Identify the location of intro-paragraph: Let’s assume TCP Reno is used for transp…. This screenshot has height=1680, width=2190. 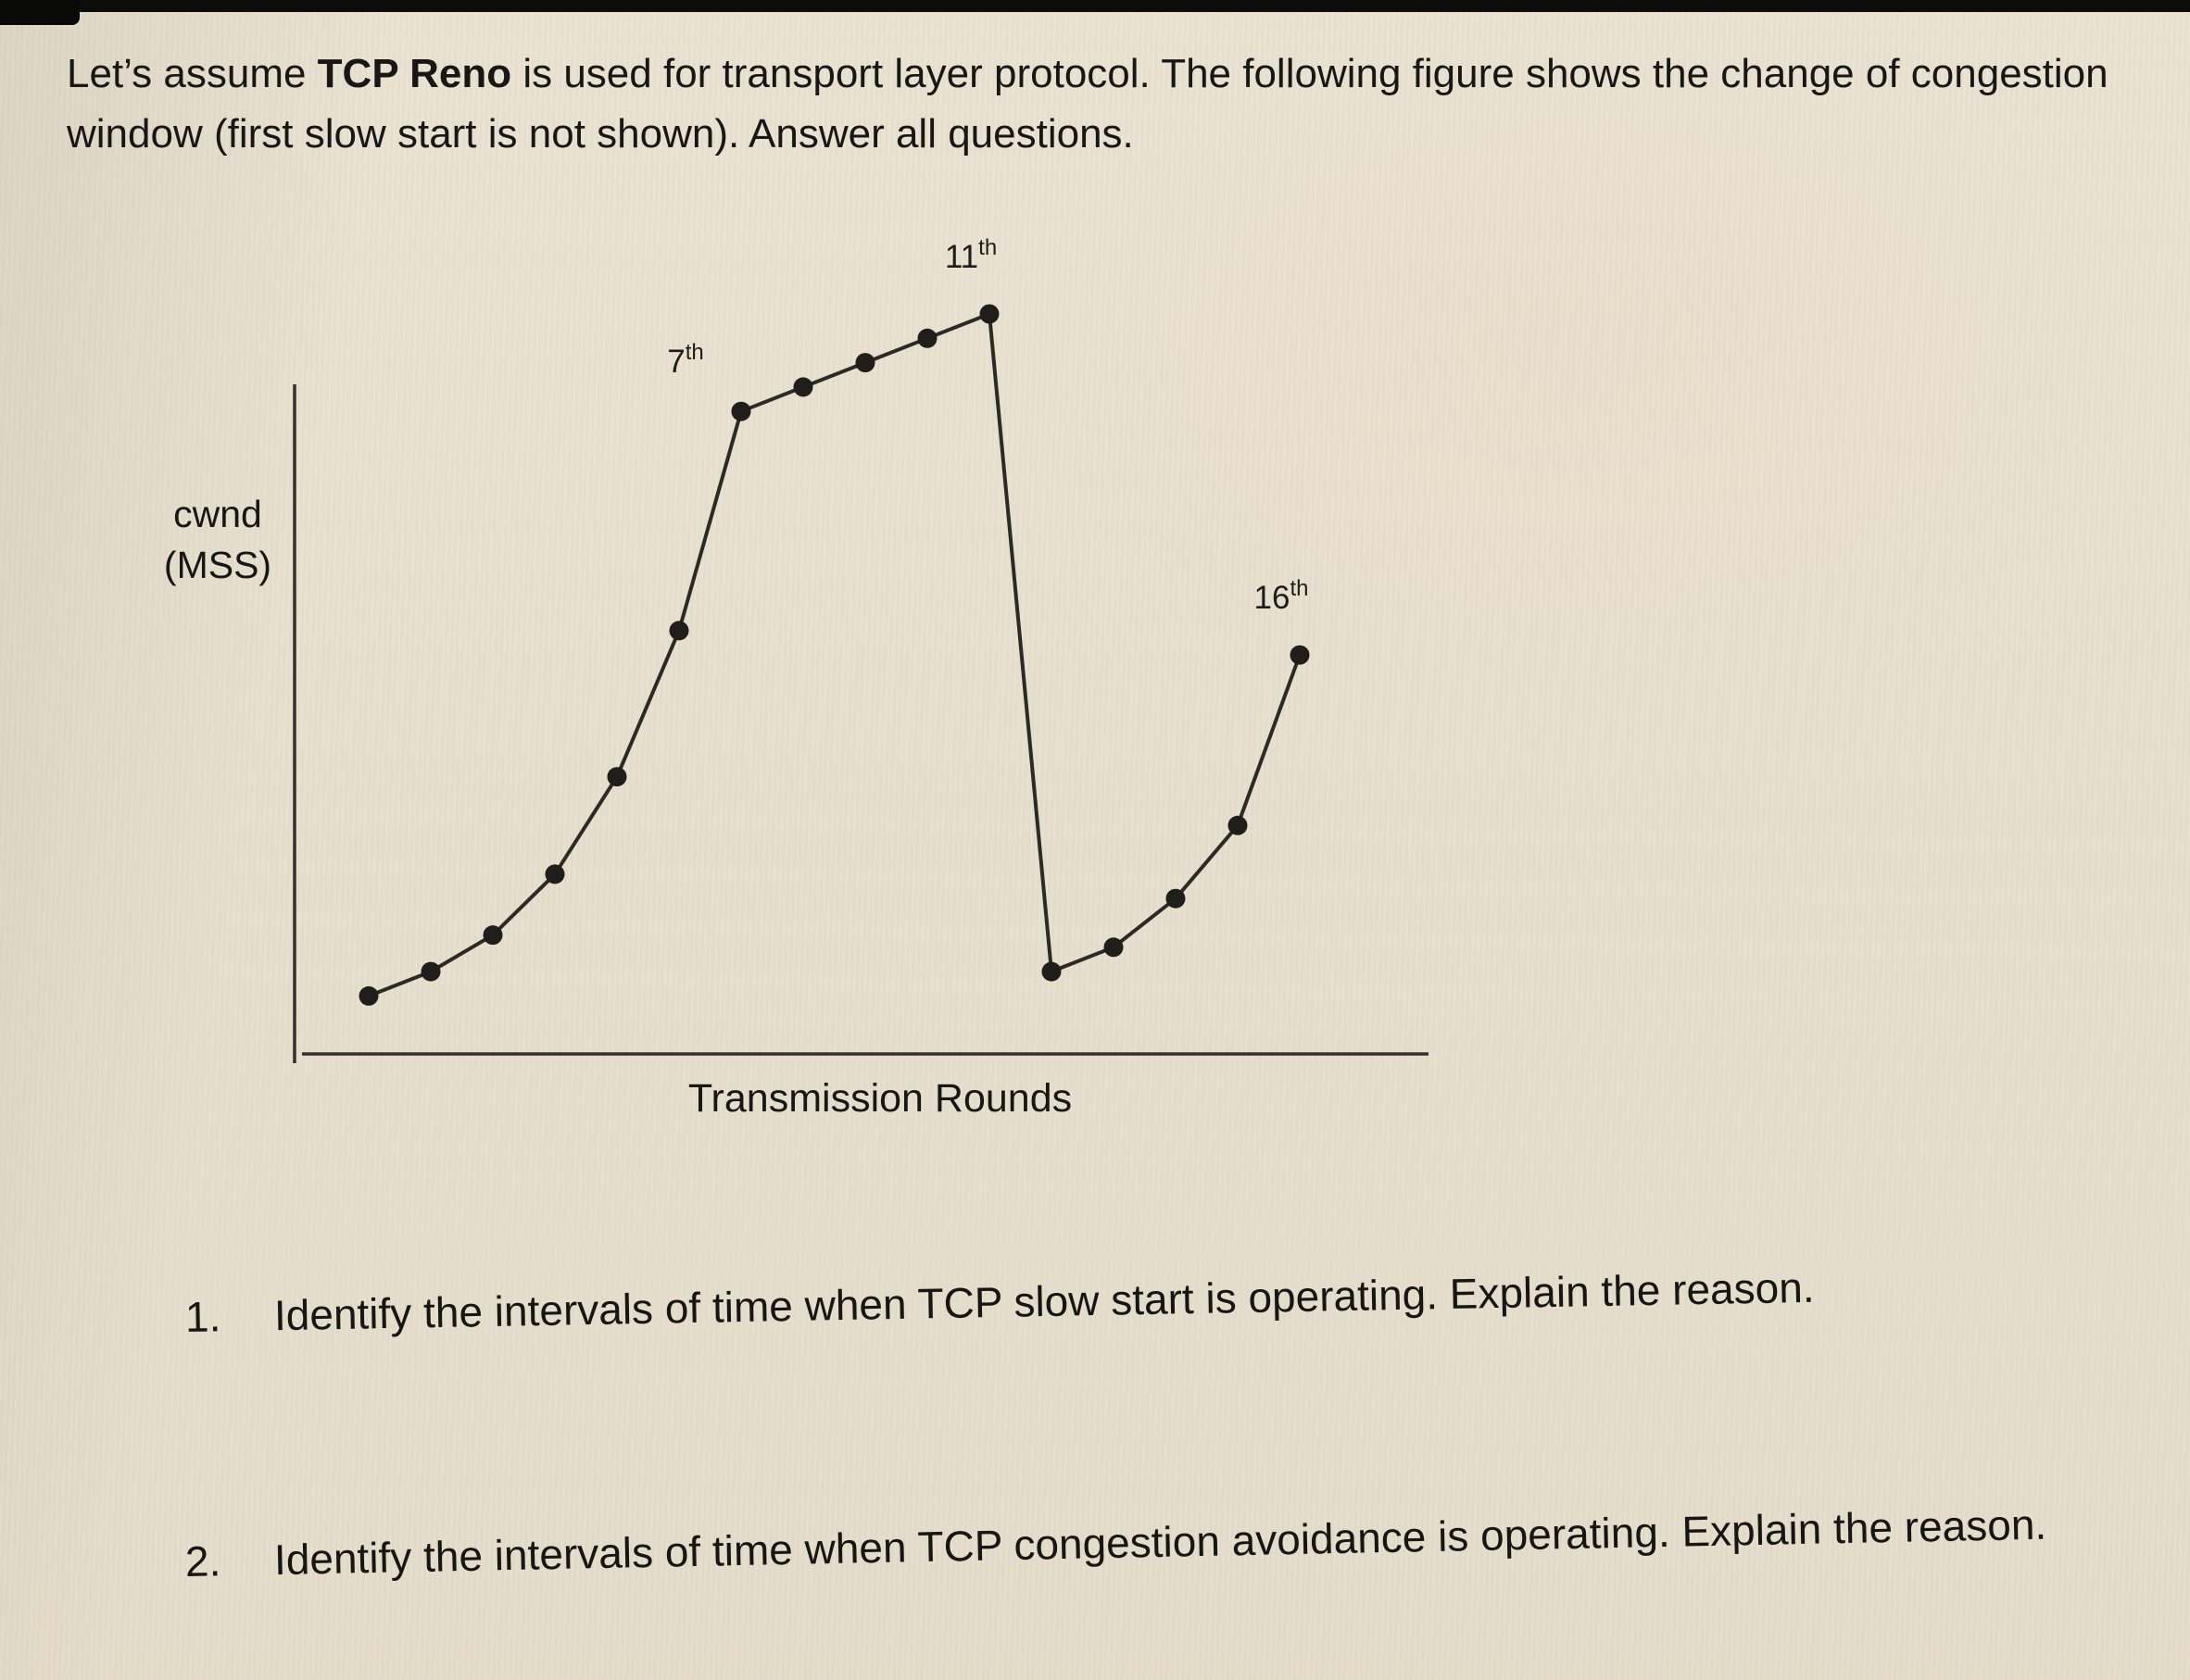
(1109, 104).